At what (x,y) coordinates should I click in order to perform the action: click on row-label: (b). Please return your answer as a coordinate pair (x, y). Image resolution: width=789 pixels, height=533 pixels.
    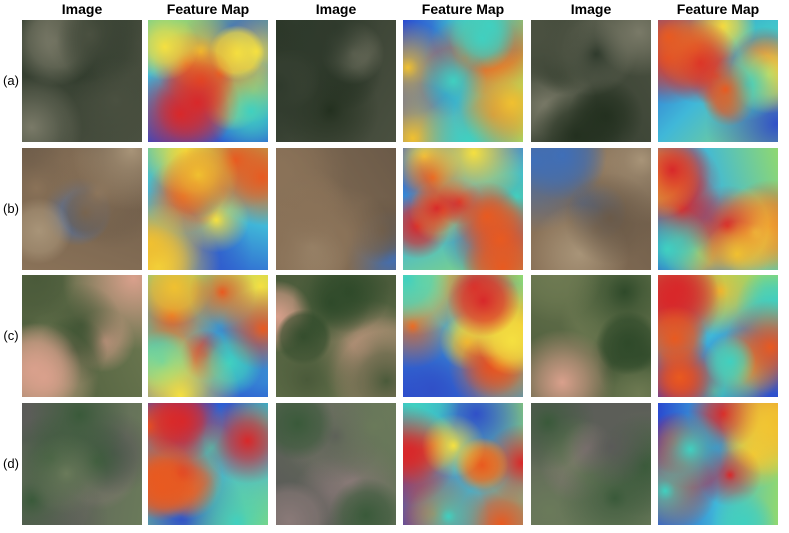
    Looking at the image, I should click on (11, 208).